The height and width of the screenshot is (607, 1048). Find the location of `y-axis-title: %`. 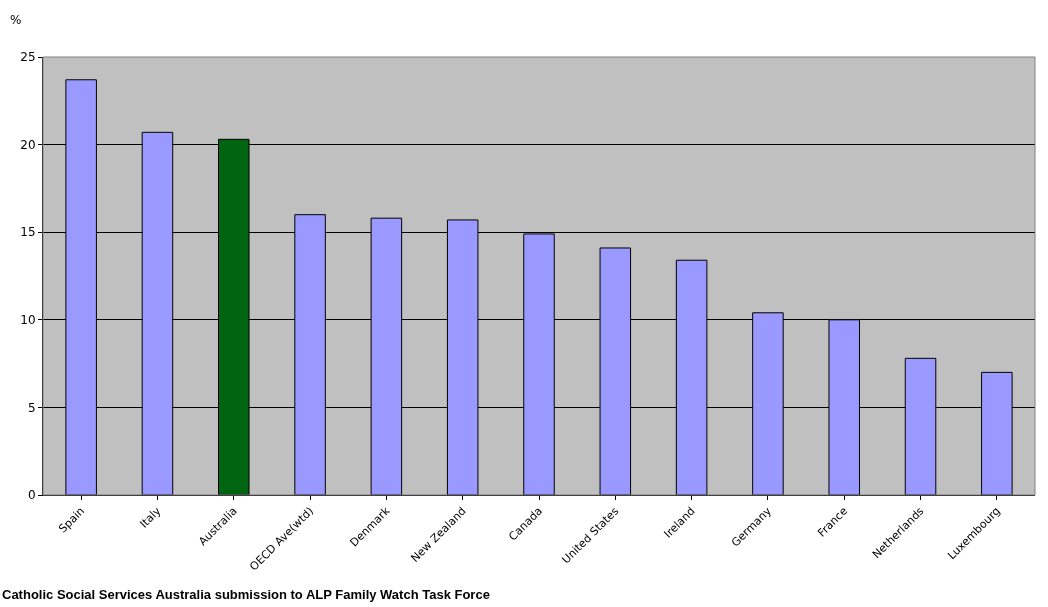

y-axis-title: % is located at coordinates (16, 20).